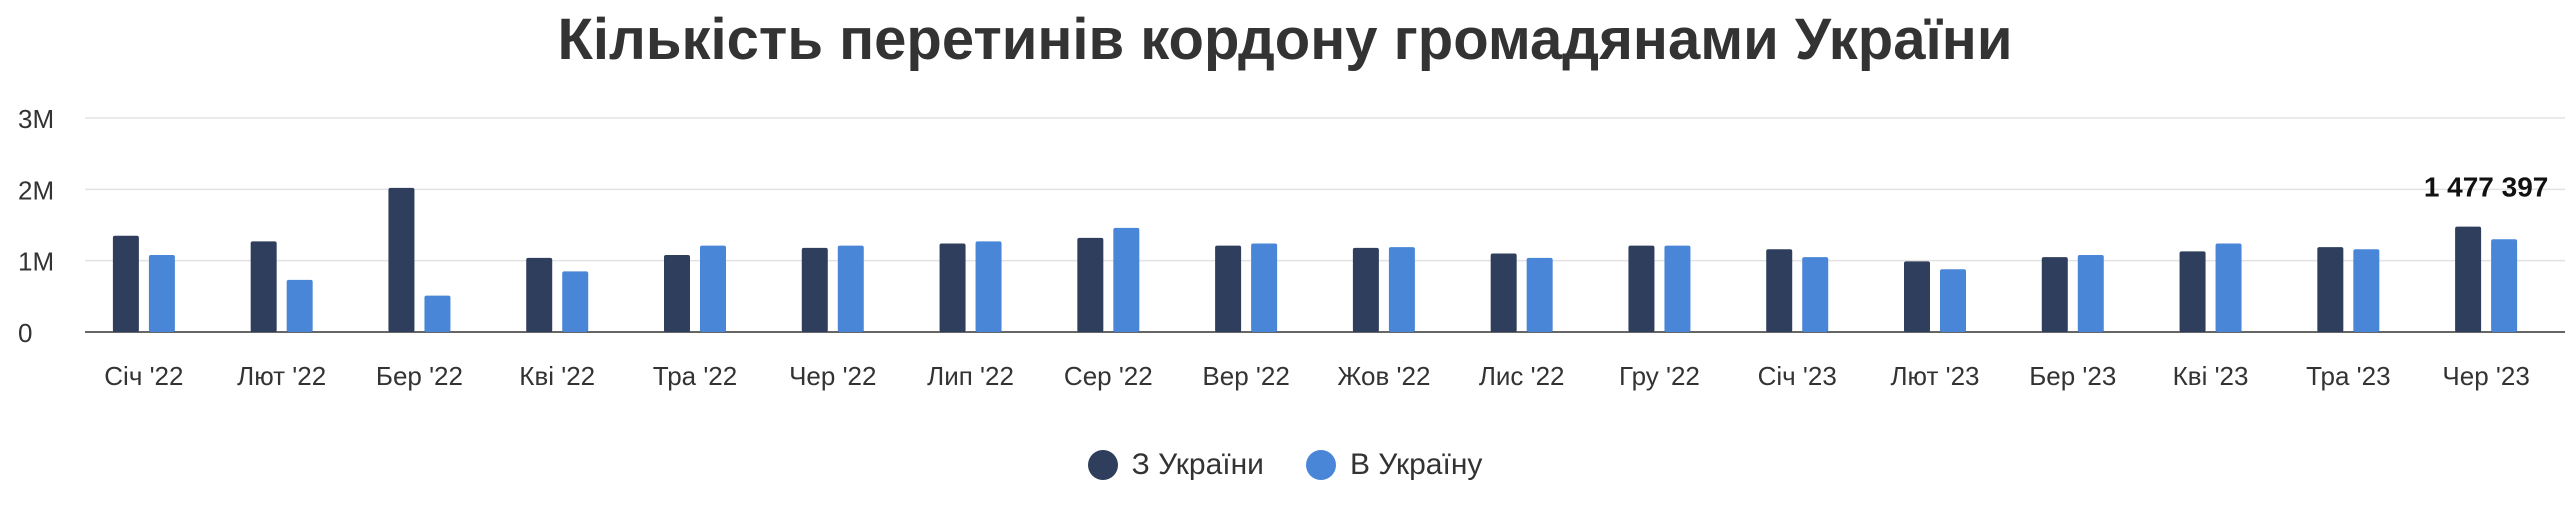 The image size is (2570, 530). Describe the element at coordinates (557, 376) in the screenshot. I see `x-tick-label: Кві '22` at that location.